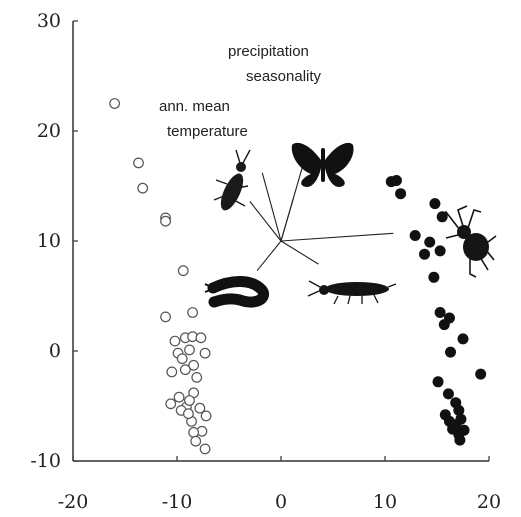 This screenshot has width=521, height=517. I want to click on x-tick-label: 0, so click(281, 502).